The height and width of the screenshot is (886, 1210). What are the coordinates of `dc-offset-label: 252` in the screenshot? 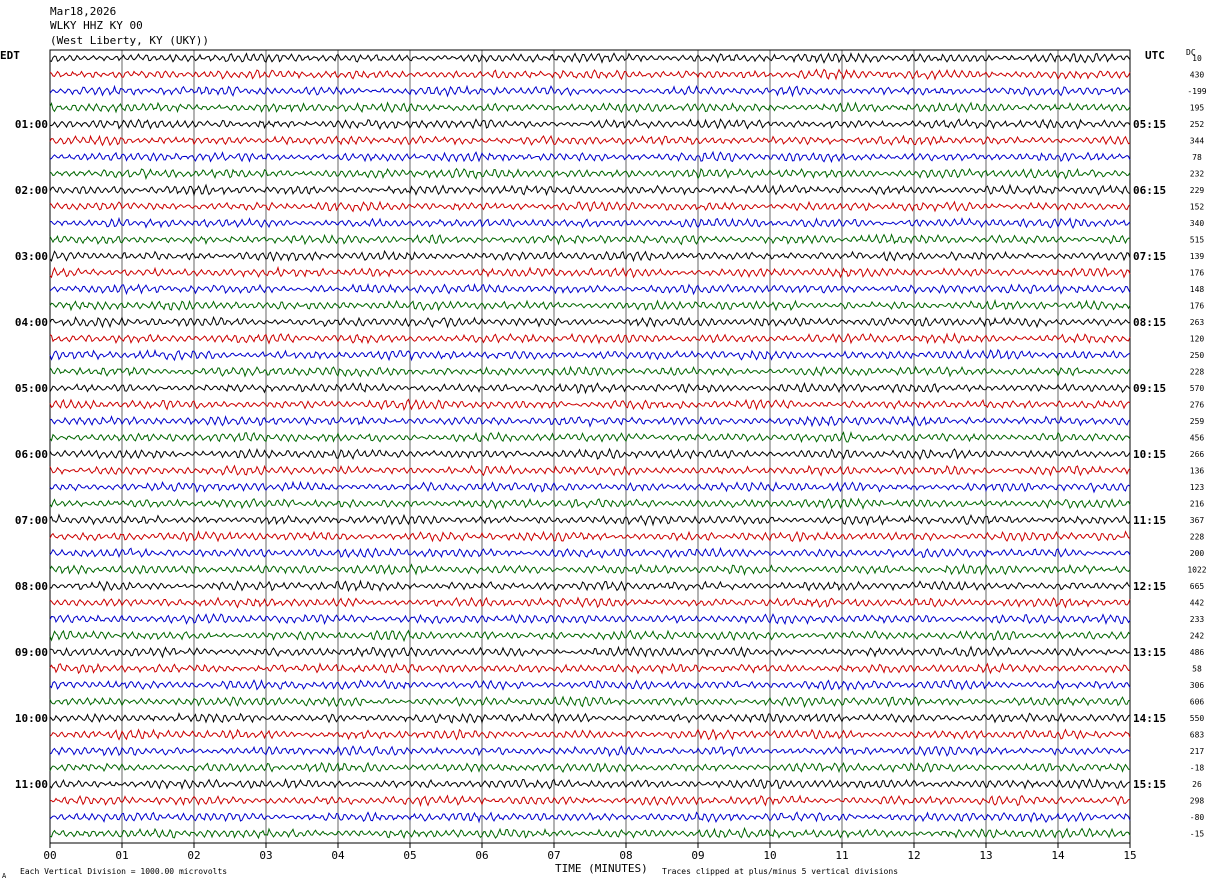 It's located at (1197, 124).